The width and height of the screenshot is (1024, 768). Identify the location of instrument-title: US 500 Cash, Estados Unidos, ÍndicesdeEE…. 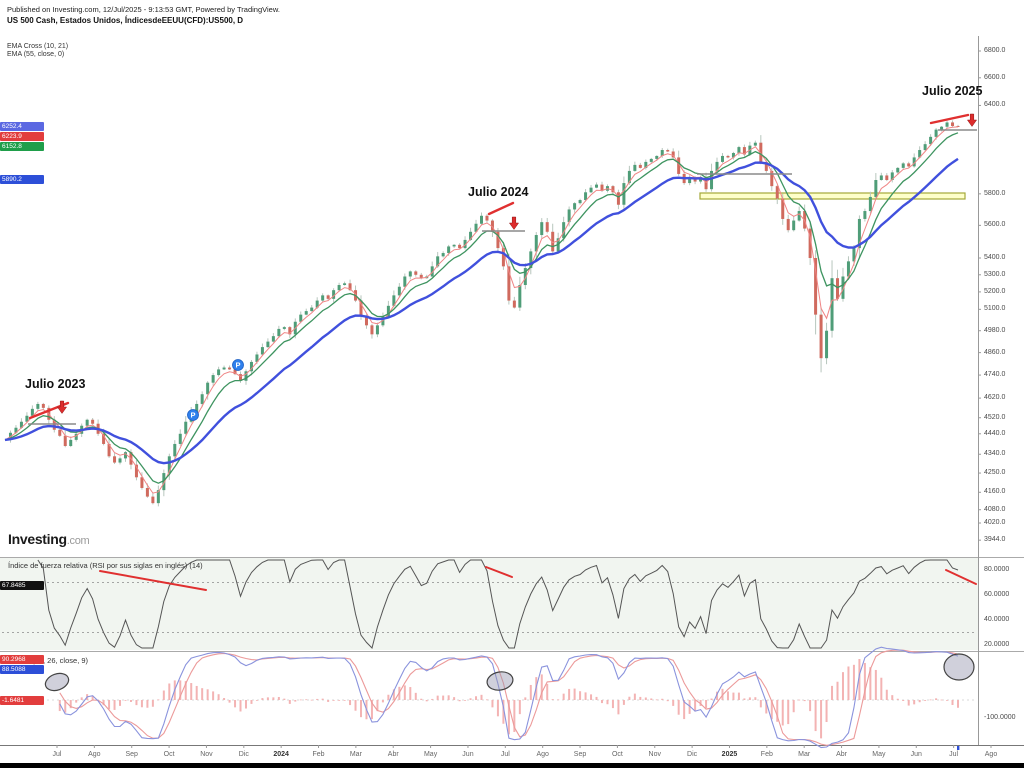
(125, 20).